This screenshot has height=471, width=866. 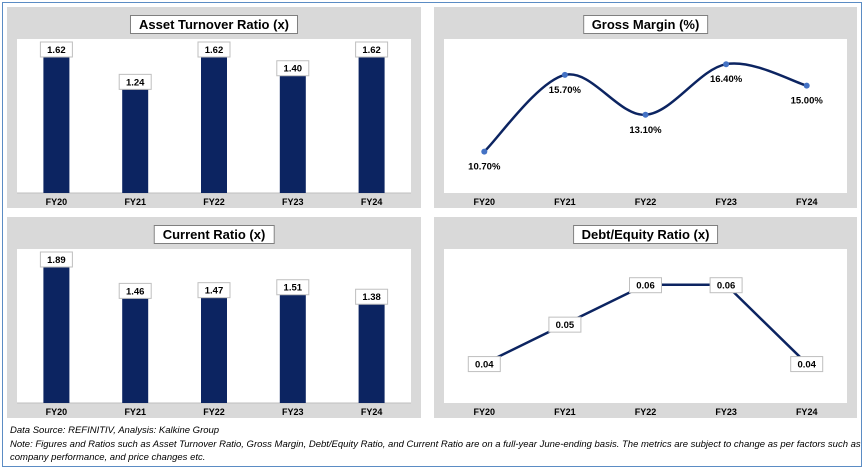 I want to click on asset-turnover-bar-fy22, so click(x=214, y=124).